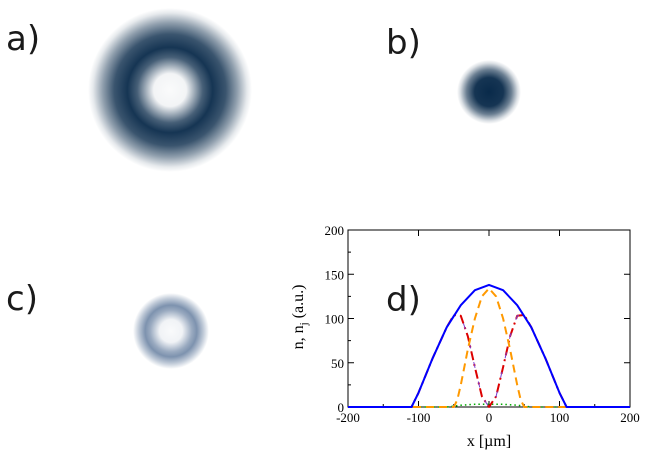 Image resolution: width=647 pixels, height=451 pixels. What do you see at coordinates (337, 363) in the screenshot?
I see `y-tick-label: 50` at bounding box center [337, 363].